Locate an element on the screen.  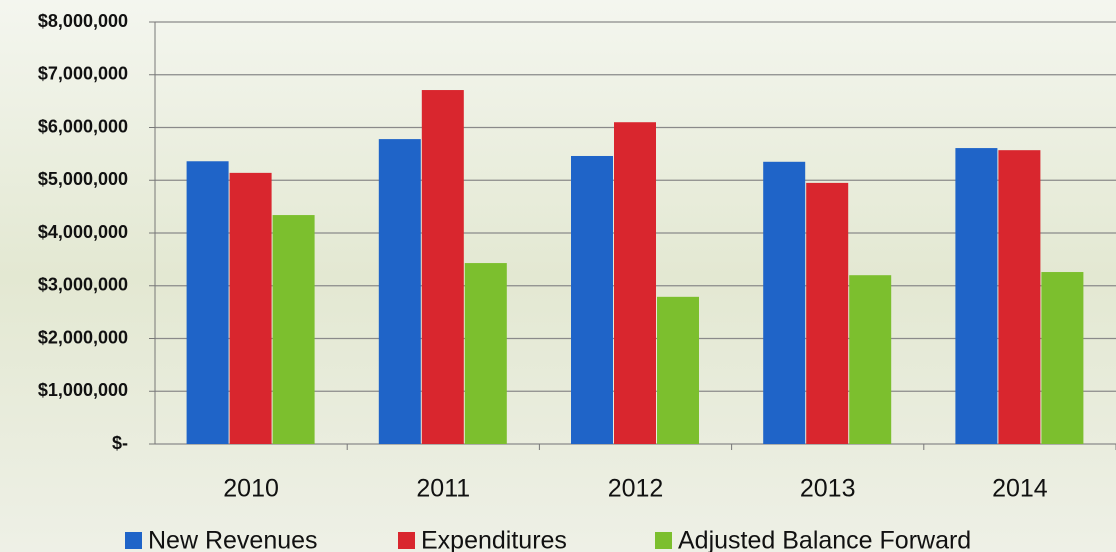
y-tick-label: $8,000,000 is located at coordinates (83, 21).